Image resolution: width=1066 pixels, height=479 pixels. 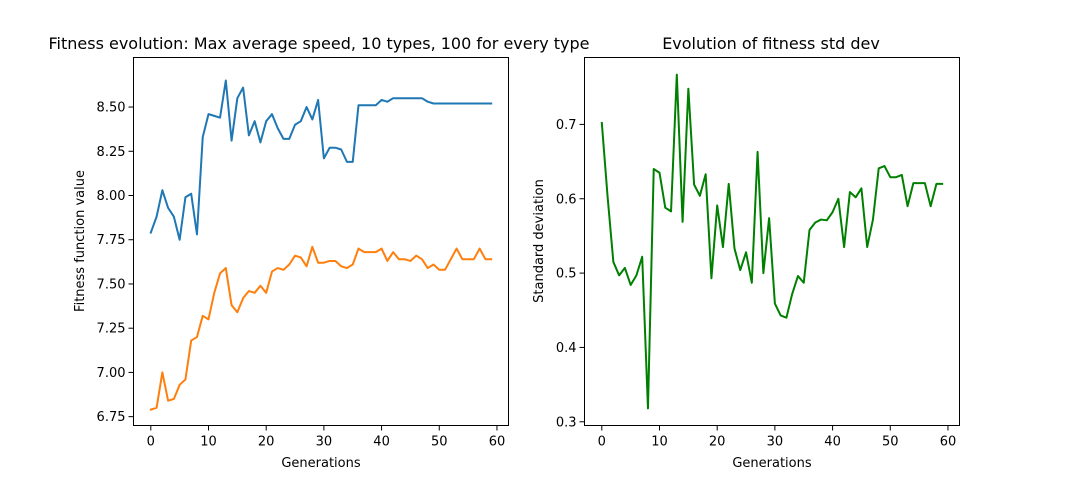 I want to click on right-x-tick-label: 40, so click(x=832, y=442).